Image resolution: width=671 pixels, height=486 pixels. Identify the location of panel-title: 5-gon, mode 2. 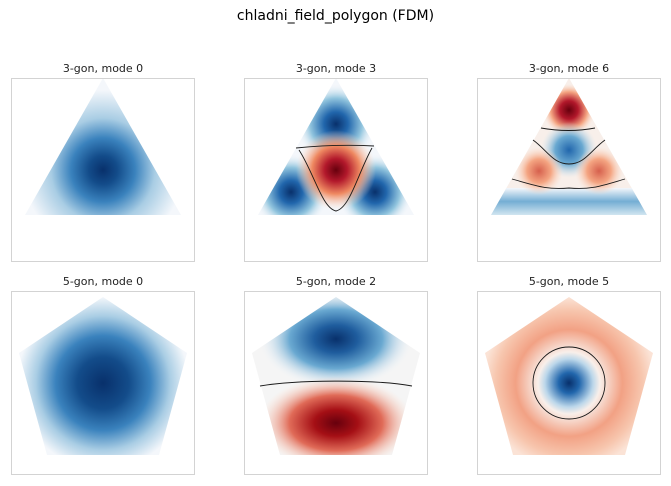
(336, 281).